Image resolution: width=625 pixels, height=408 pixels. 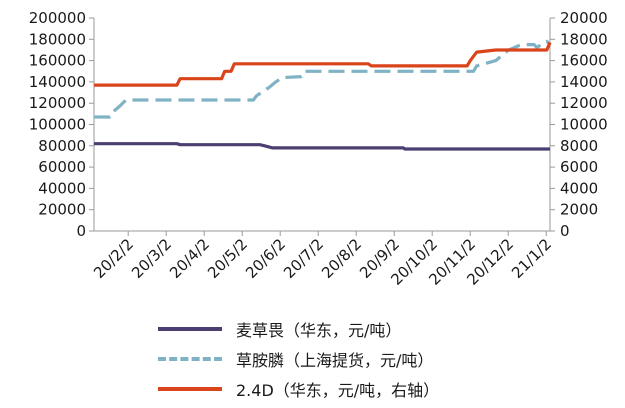 What do you see at coordinates (584, 125) in the screenshot?
I see `y-right-tick-label: 10000` at bounding box center [584, 125].